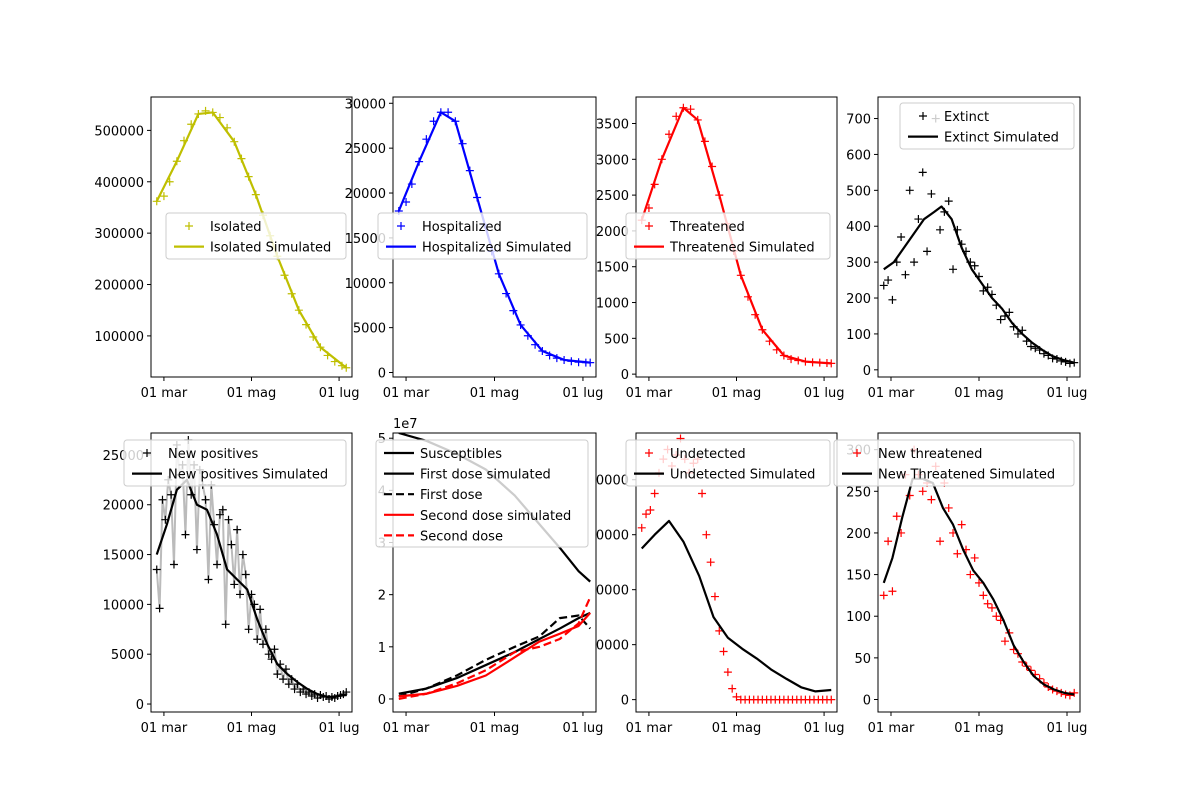 This screenshot has width=1200, height=800. I want to click on series-isolated-1-line, so click(251, 240).